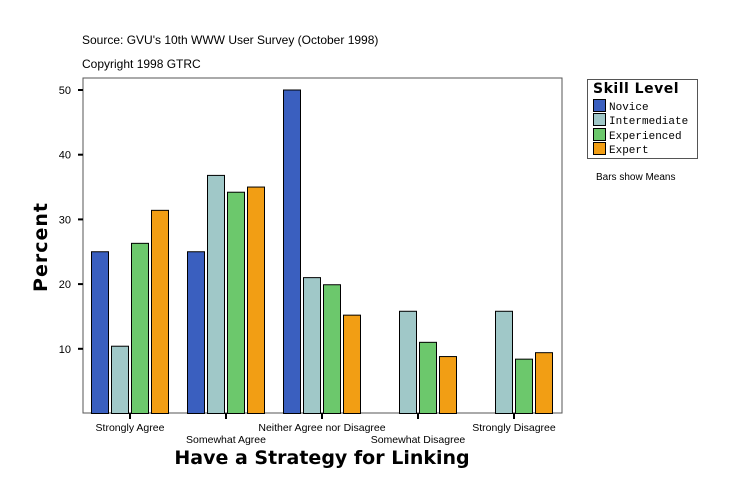 This screenshot has width=733, height=502. What do you see at coordinates (196, 332) in the screenshot?
I see `bar-somewhat-agree-novice` at bounding box center [196, 332].